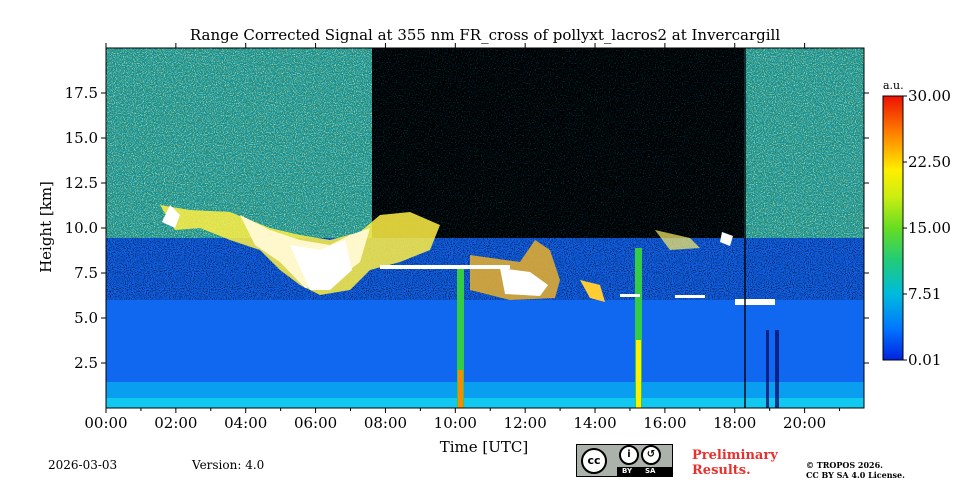 The height and width of the screenshot is (480, 960). Describe the element at coordinates (106, 423) in the screenshot. I see `x-tick-label: 00:00` at that location.